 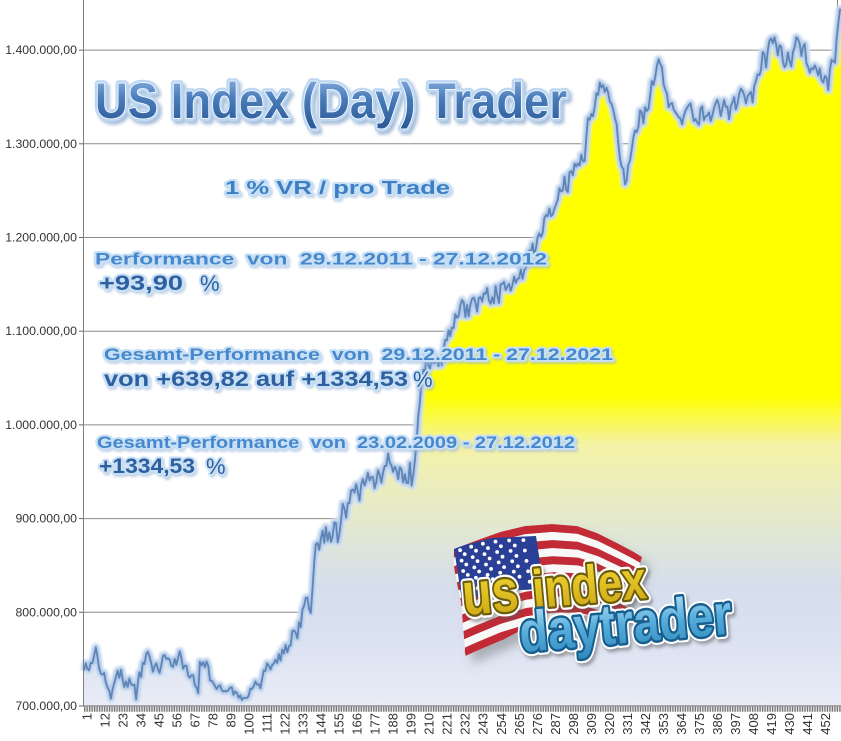 What do you see at coordinates (483, 724) in the screenshot?
I see `svg-text: 243` at bounding box center [483, 724].